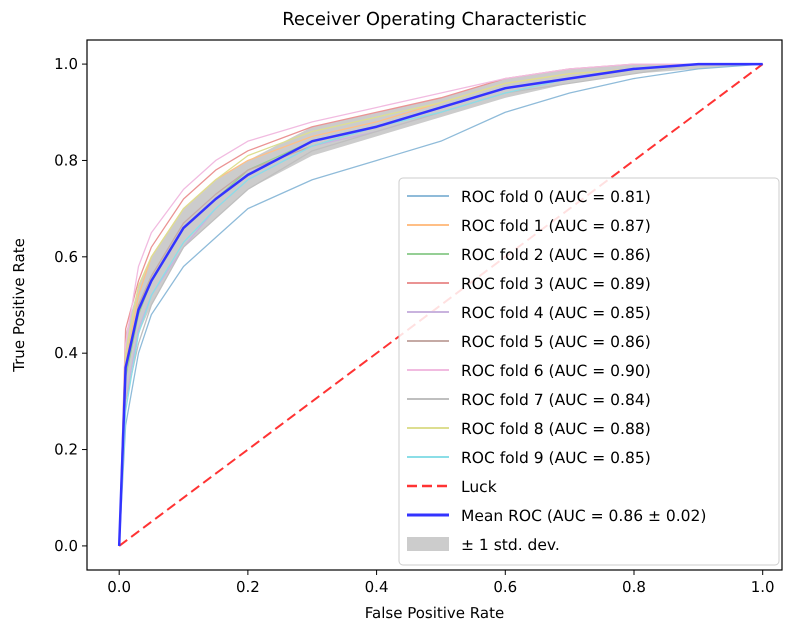  What do you see at coordinates (119, 587) in the screenshot?
I see `x-tick-label: 0.0` at bounding box center [119, 587].